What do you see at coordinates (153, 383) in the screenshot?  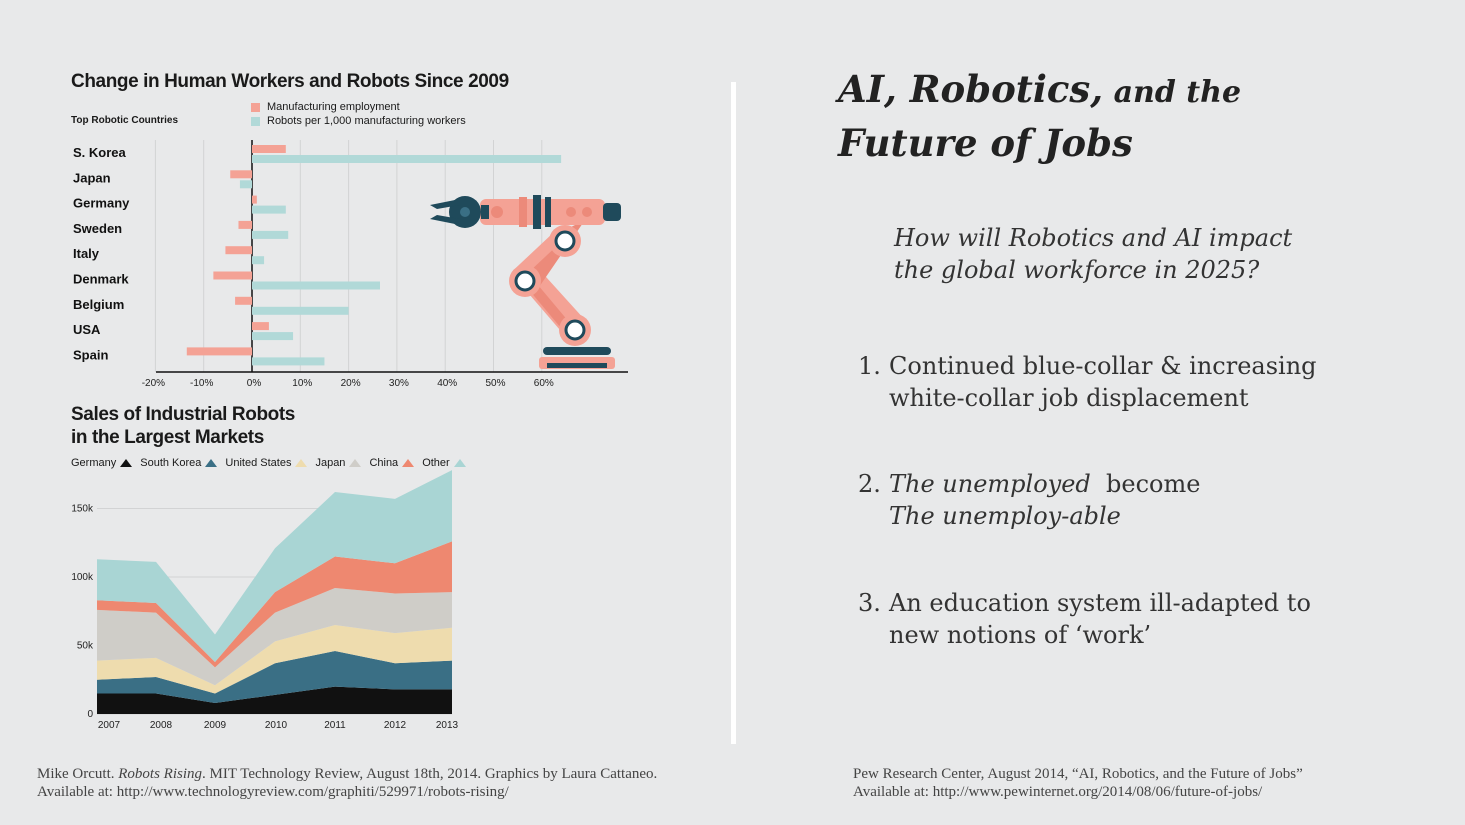 I see `x-tick-label: -20%` at bounding box center [153, 383].